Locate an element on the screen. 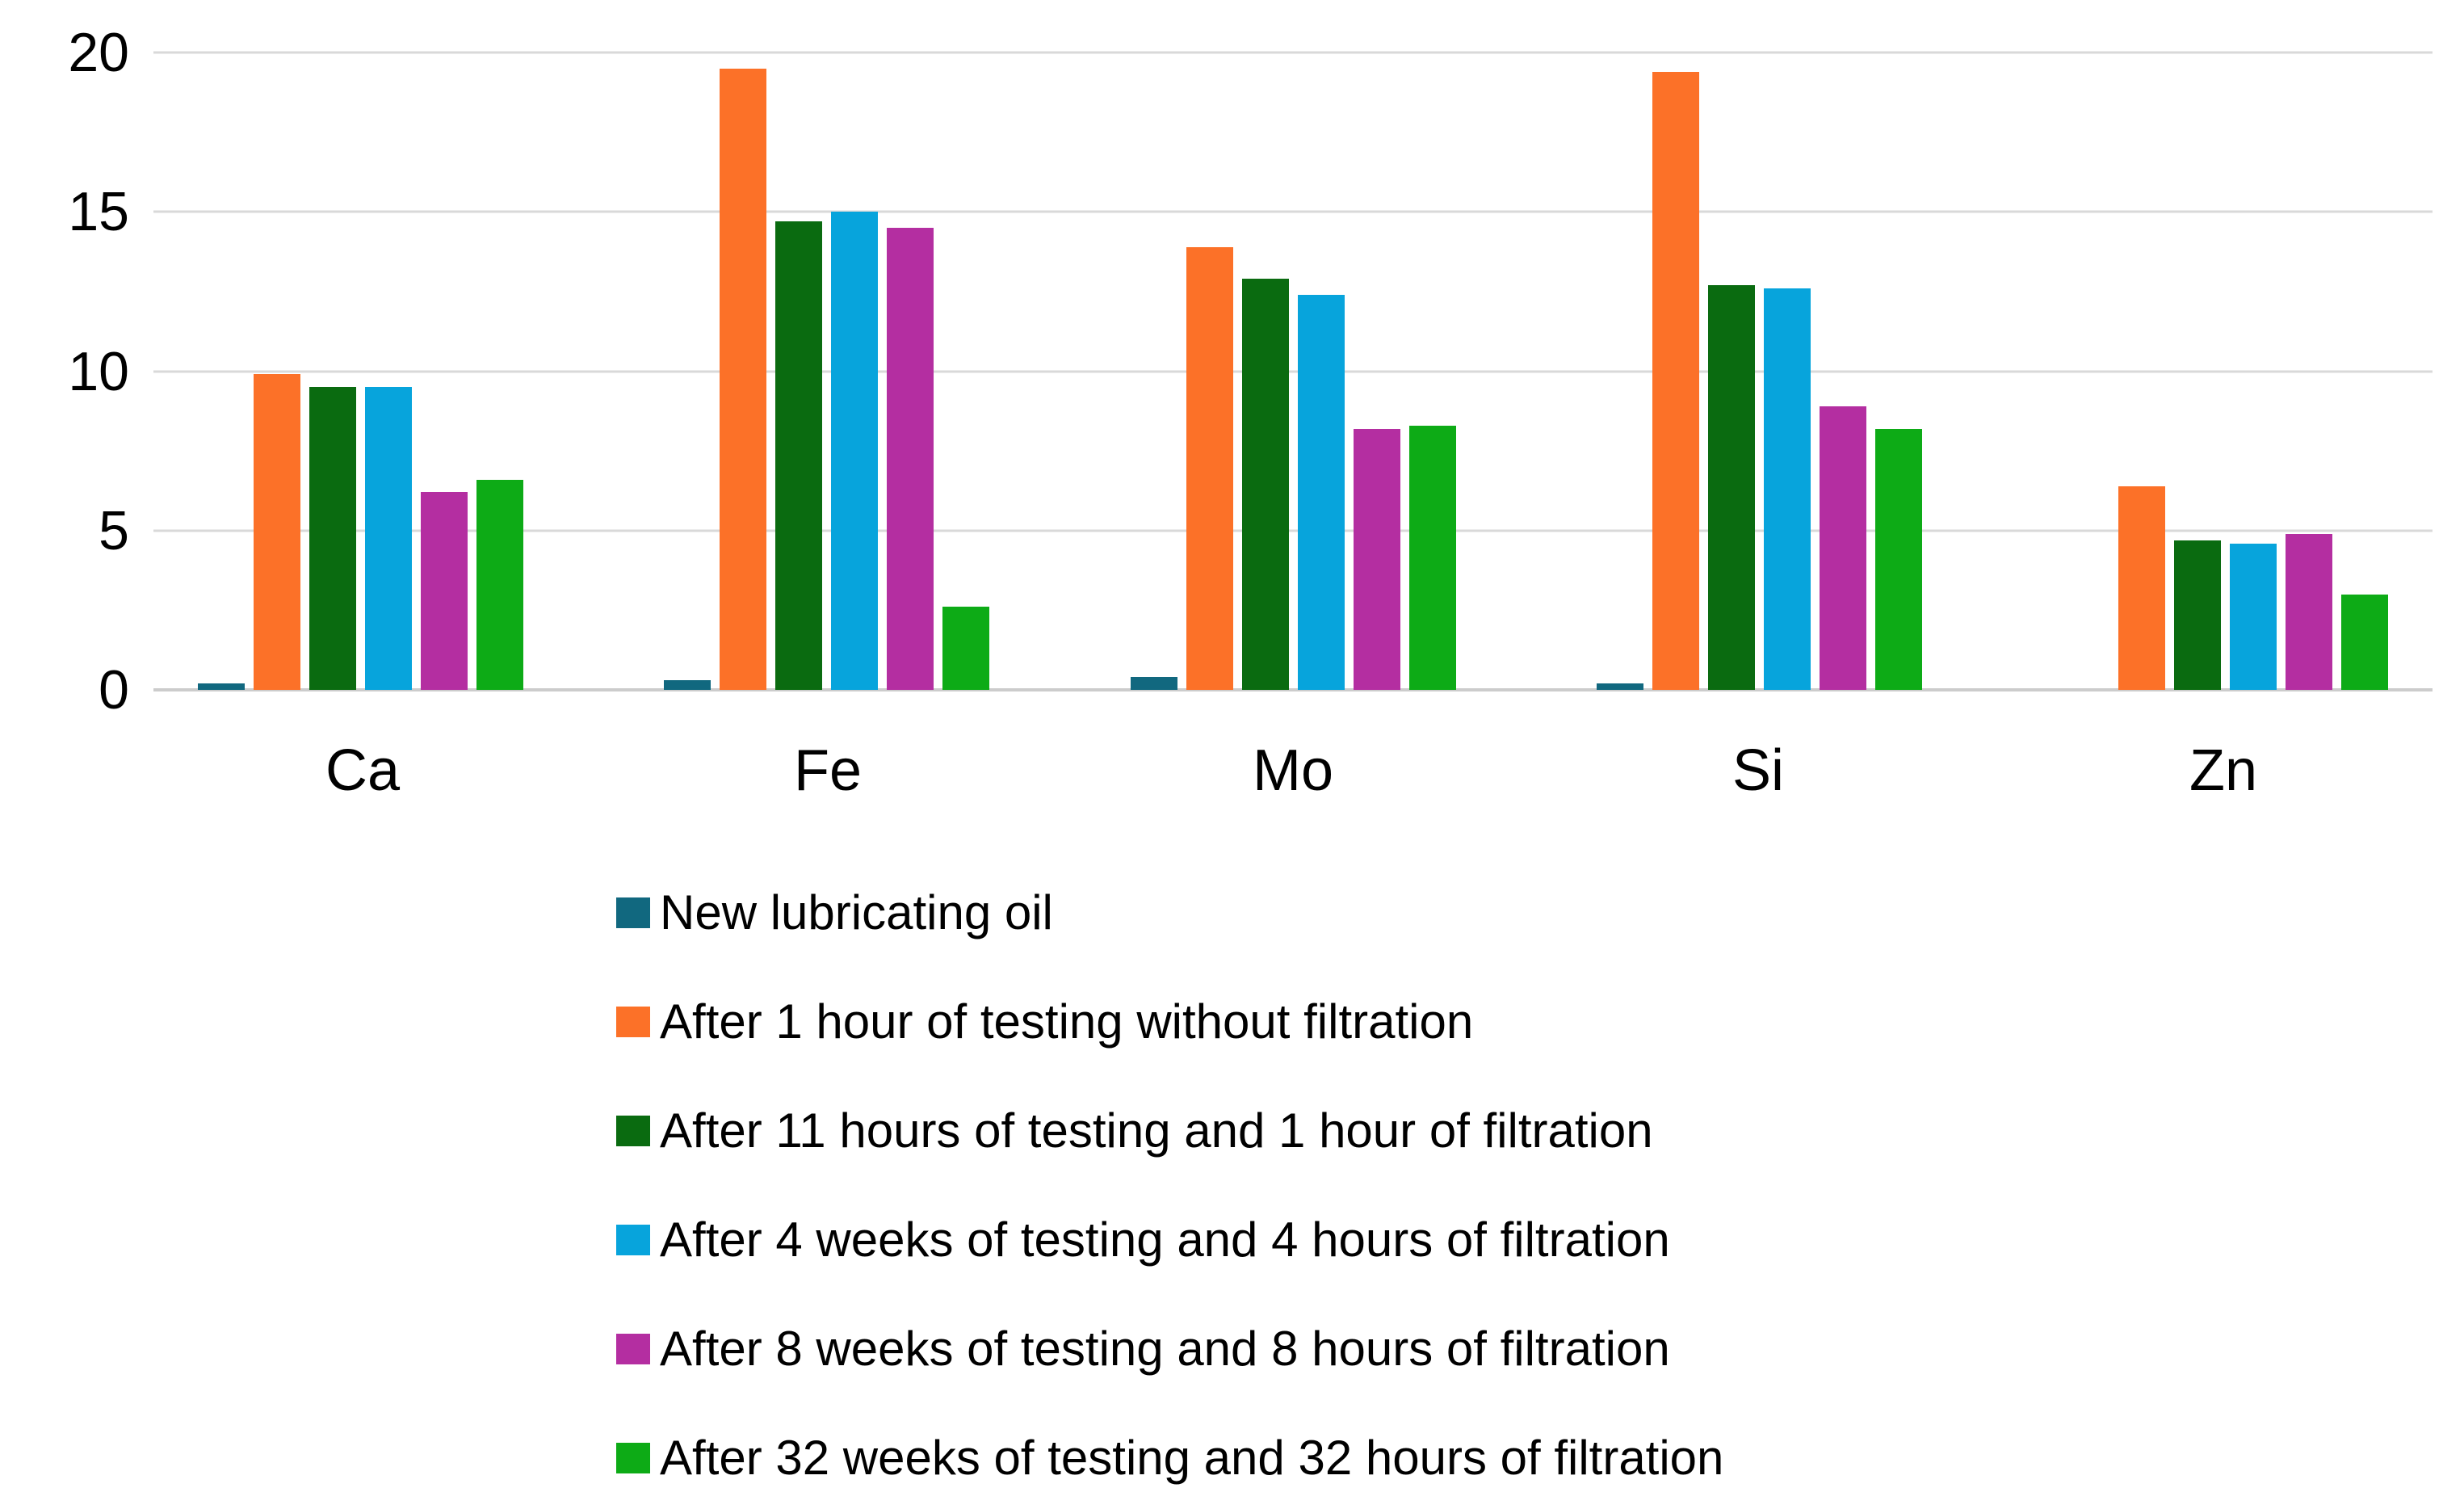 This screenshot has height=1509, width=2464. x-tick-label-zn: Zn is located at coordinates (2223, 770).